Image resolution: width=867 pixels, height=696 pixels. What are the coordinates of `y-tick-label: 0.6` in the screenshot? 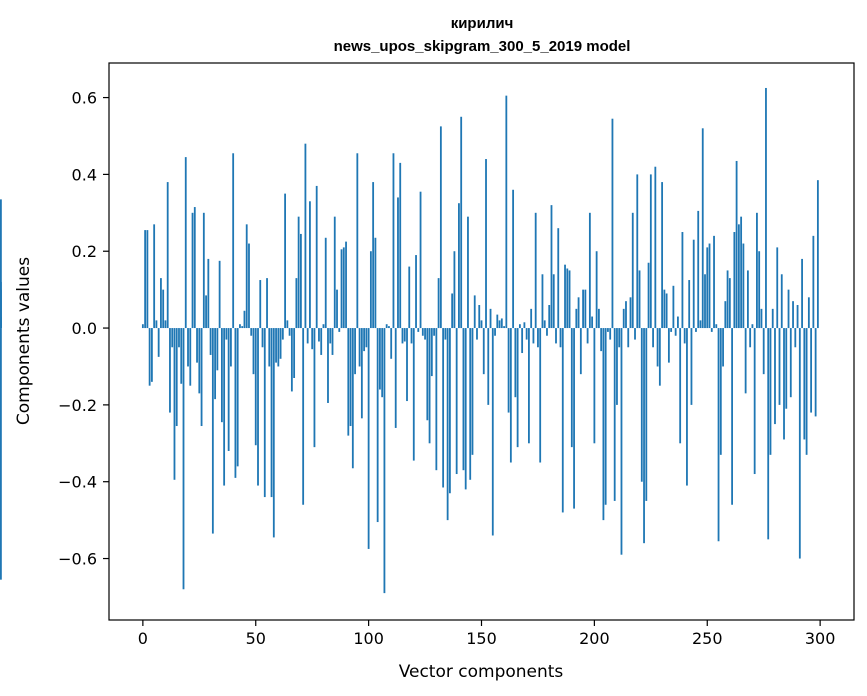 It's located at (84, 98).